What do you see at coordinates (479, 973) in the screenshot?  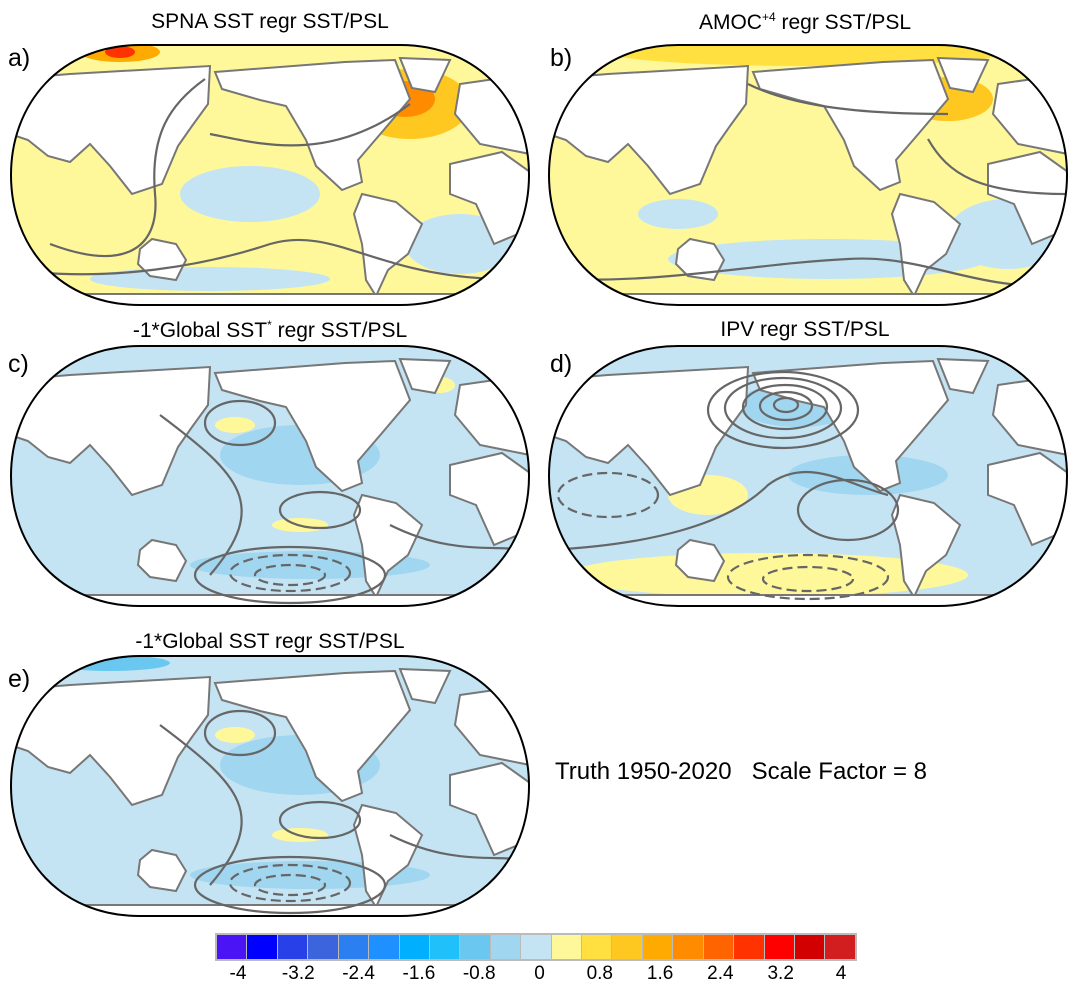 I see `colorbar-tick-label: -0.8` at bounding box center [479, 973].